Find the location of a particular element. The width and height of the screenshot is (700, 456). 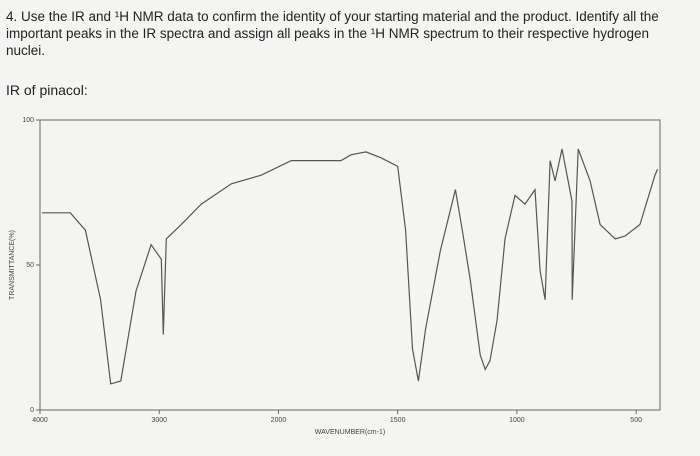

question-line: nuclei. is located at coordinates (26, 50).